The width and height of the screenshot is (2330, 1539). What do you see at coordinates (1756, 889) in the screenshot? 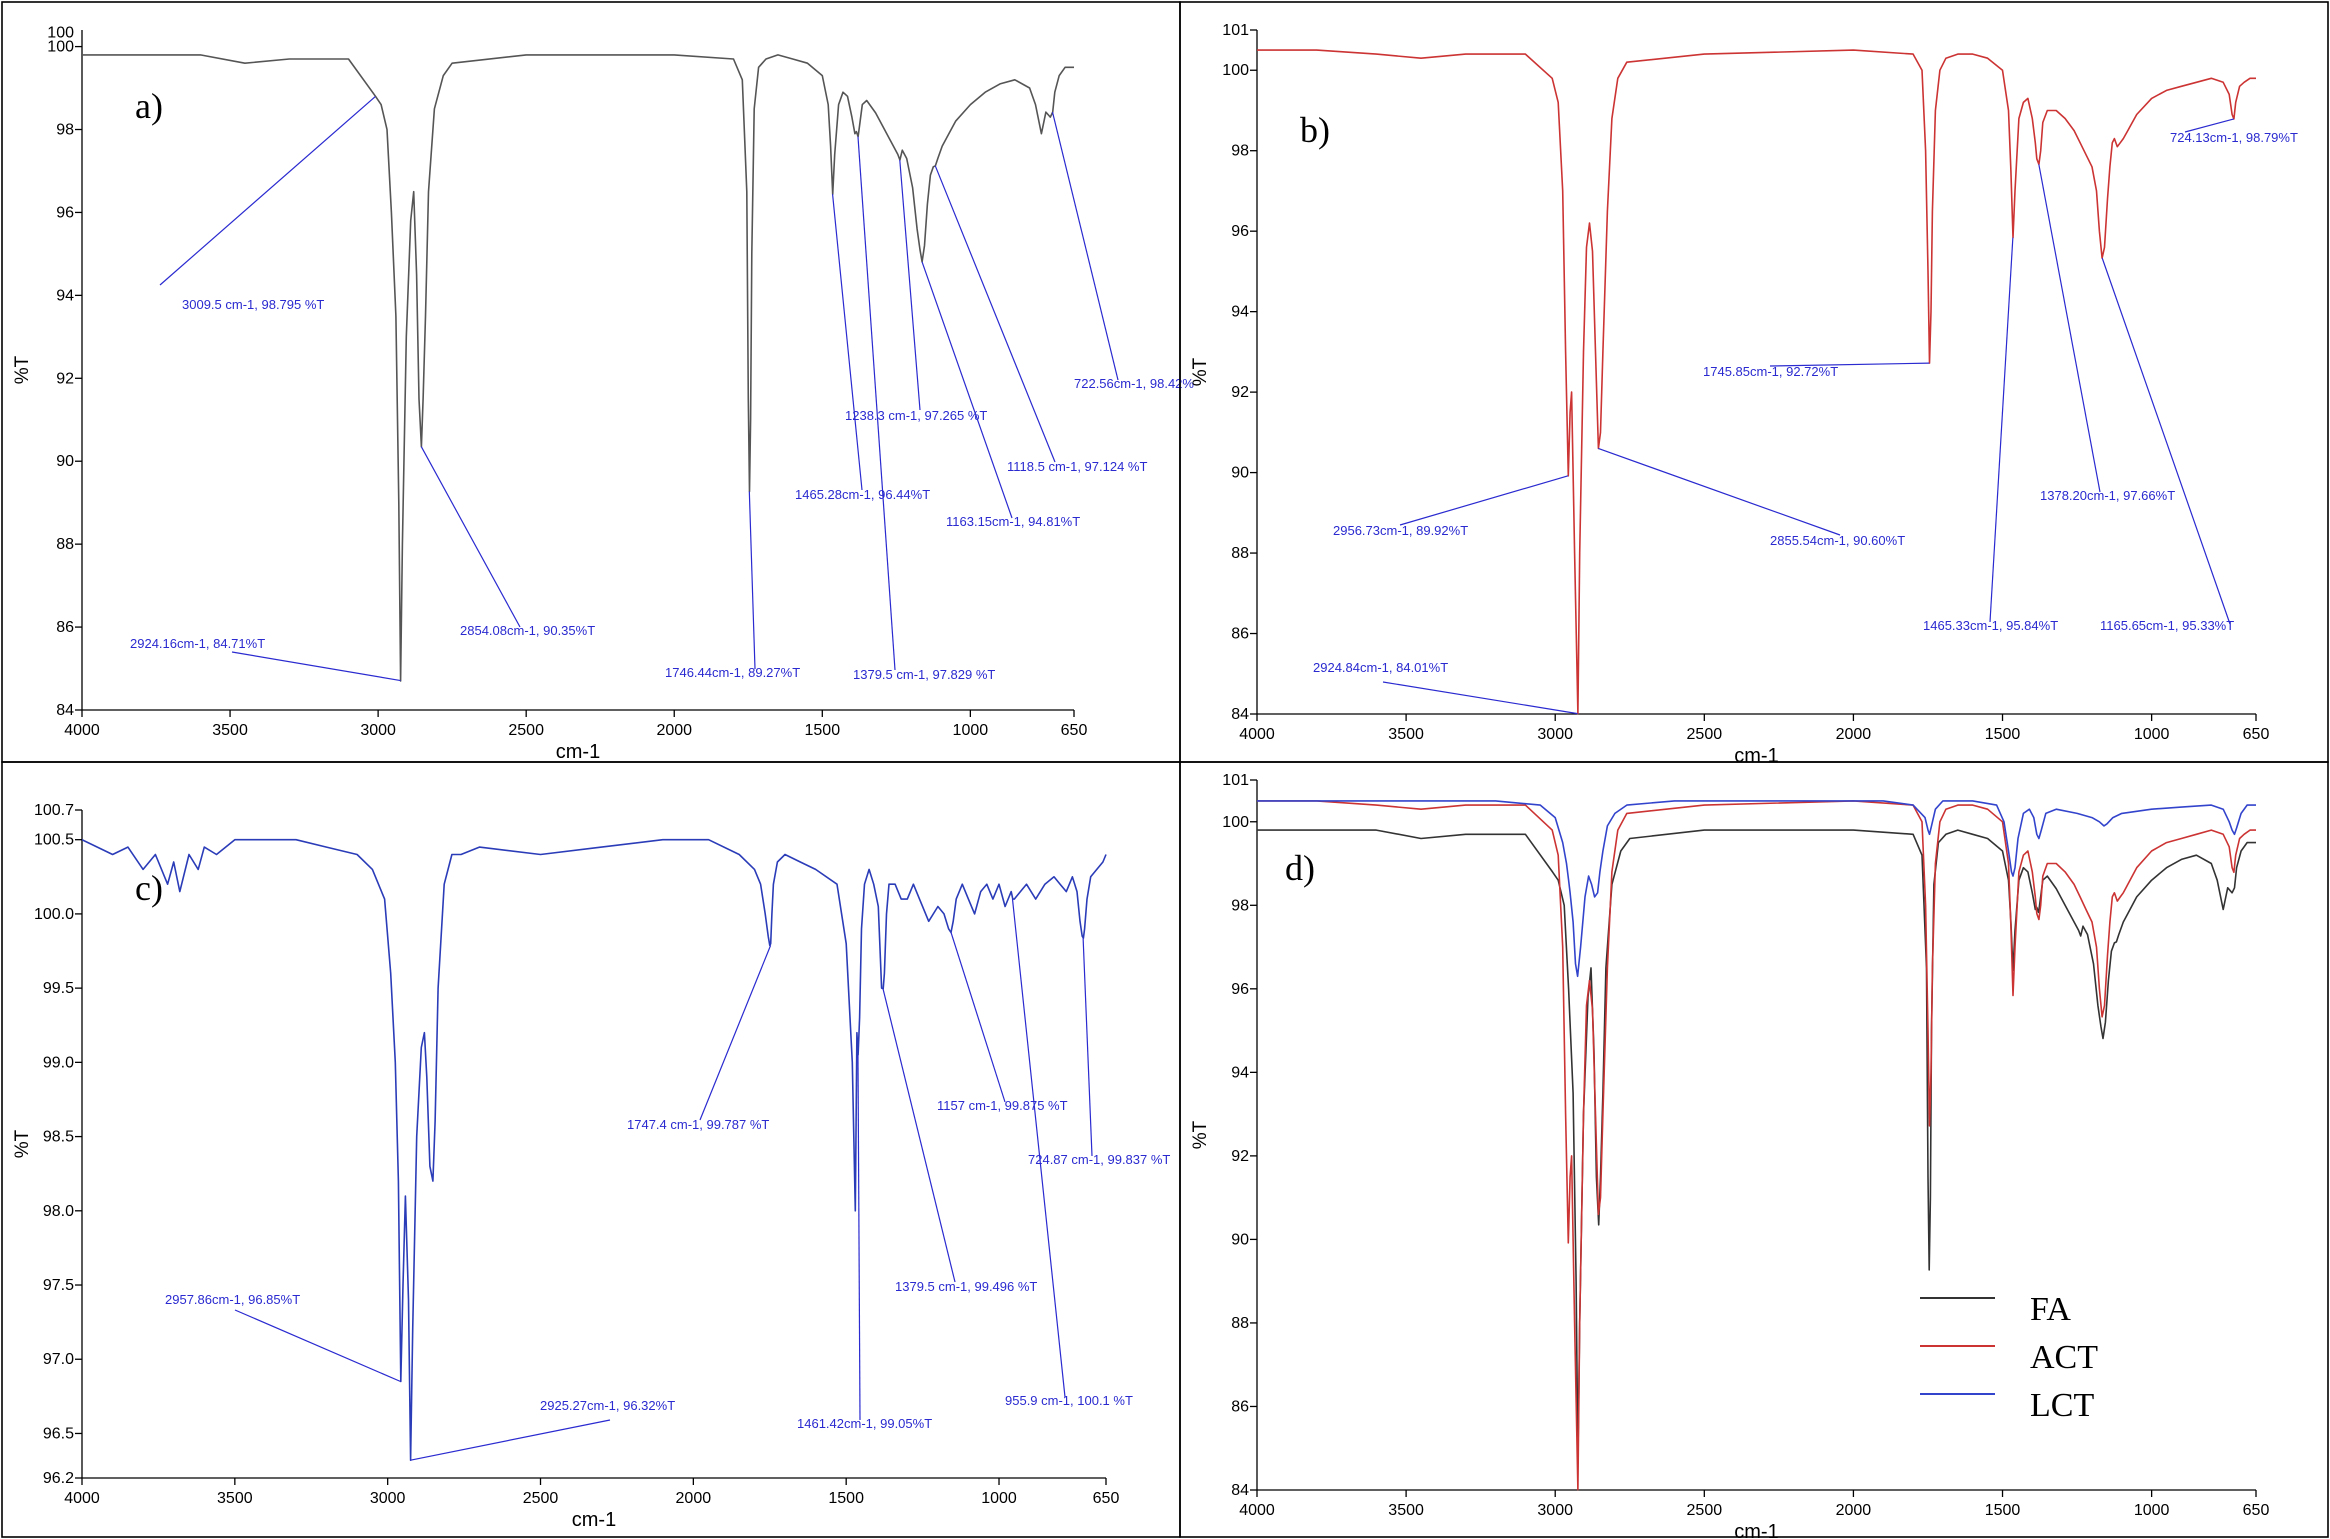
I see `series-line-lct` at bounding box center [1756, 889].